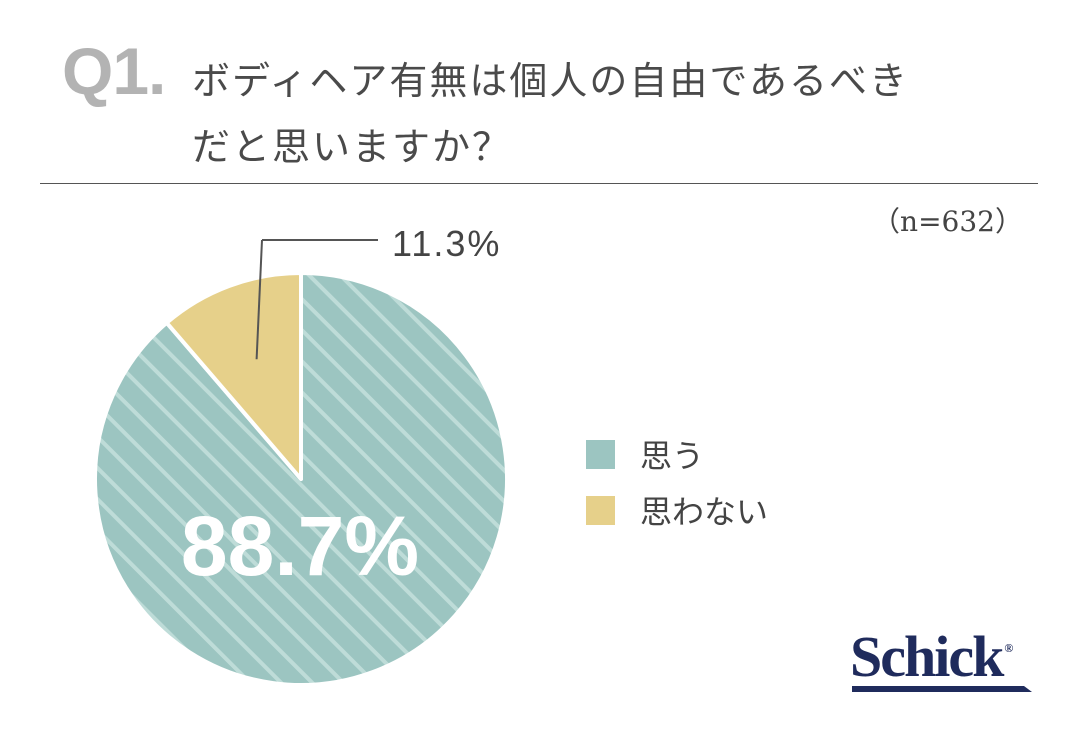  I want to click on slice-label-yes: 88.7%, so click(300, 546).